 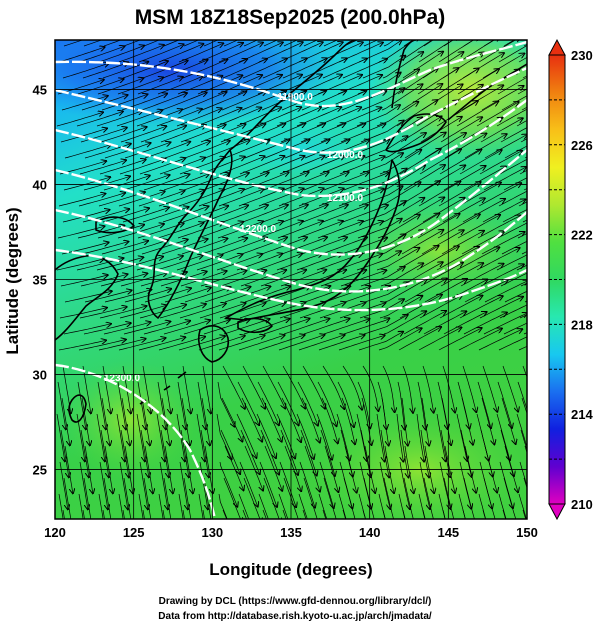 I want to click on colorbar-tick-label: 214, so click(x=582, y=414).